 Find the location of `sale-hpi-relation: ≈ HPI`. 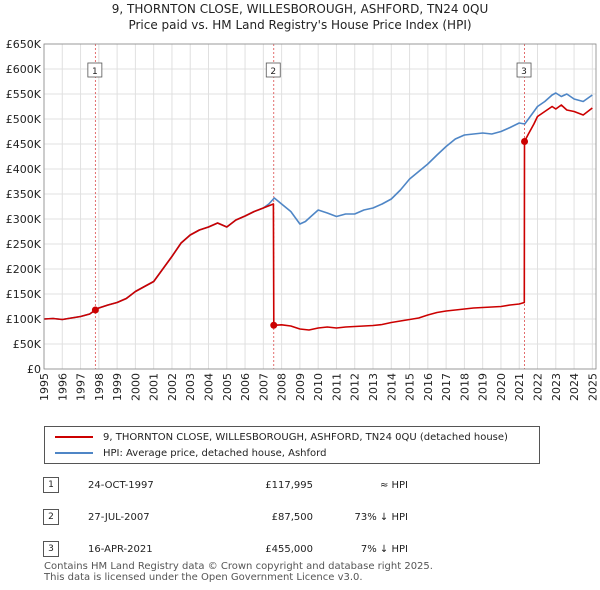

sale-hpi-relation: ≈ HPI is located at coordinates (393, 485).